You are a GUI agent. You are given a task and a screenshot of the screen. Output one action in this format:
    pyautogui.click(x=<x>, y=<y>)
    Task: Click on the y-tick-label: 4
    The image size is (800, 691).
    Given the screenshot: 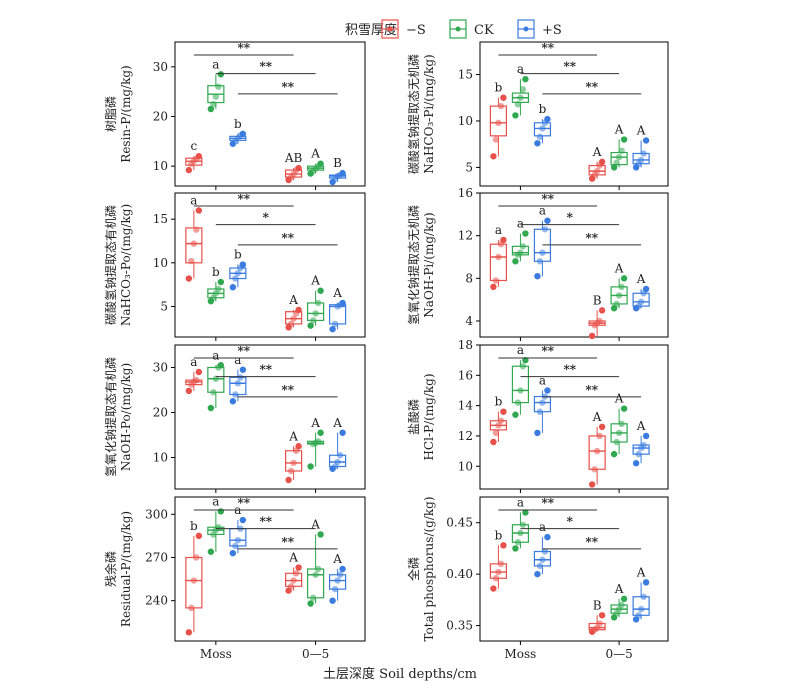 What is the action you would take?
    pyautogui.click(x=469, y=321)
    